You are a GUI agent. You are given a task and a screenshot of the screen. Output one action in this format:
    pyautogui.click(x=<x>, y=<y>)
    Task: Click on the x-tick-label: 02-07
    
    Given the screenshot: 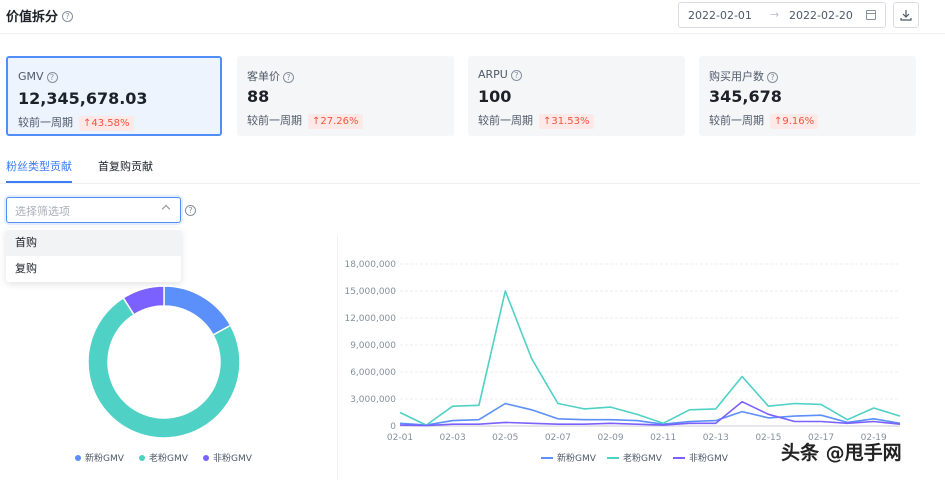 What is the action you would take?
    pyautogui.click(x=558, y=438)
    